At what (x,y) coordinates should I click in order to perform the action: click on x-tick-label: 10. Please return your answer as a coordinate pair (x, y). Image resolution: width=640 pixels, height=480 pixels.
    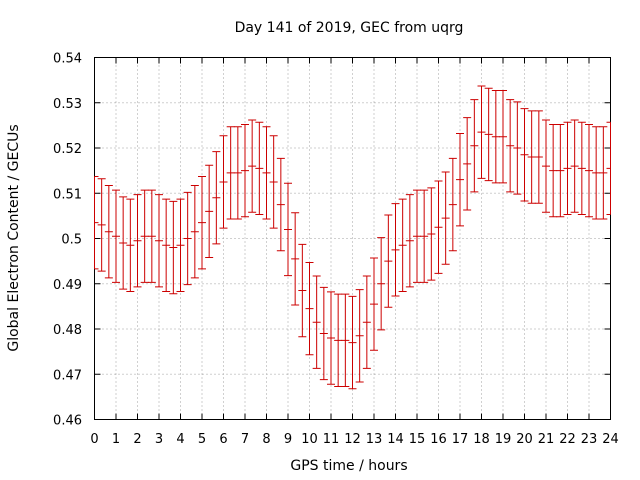
    Looking at the image, I should click on (309, 439).